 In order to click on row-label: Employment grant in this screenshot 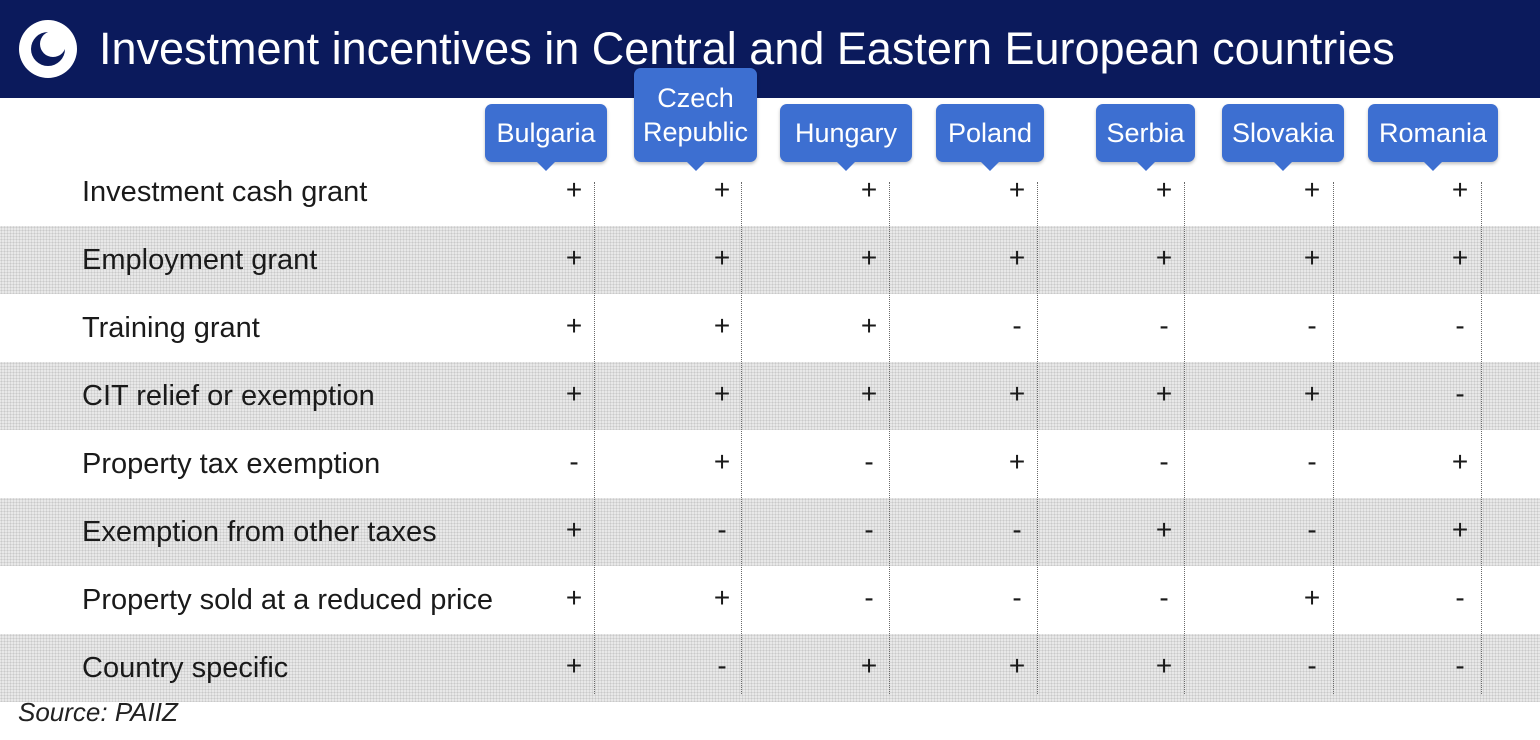, I will do `click(200, 260)`.